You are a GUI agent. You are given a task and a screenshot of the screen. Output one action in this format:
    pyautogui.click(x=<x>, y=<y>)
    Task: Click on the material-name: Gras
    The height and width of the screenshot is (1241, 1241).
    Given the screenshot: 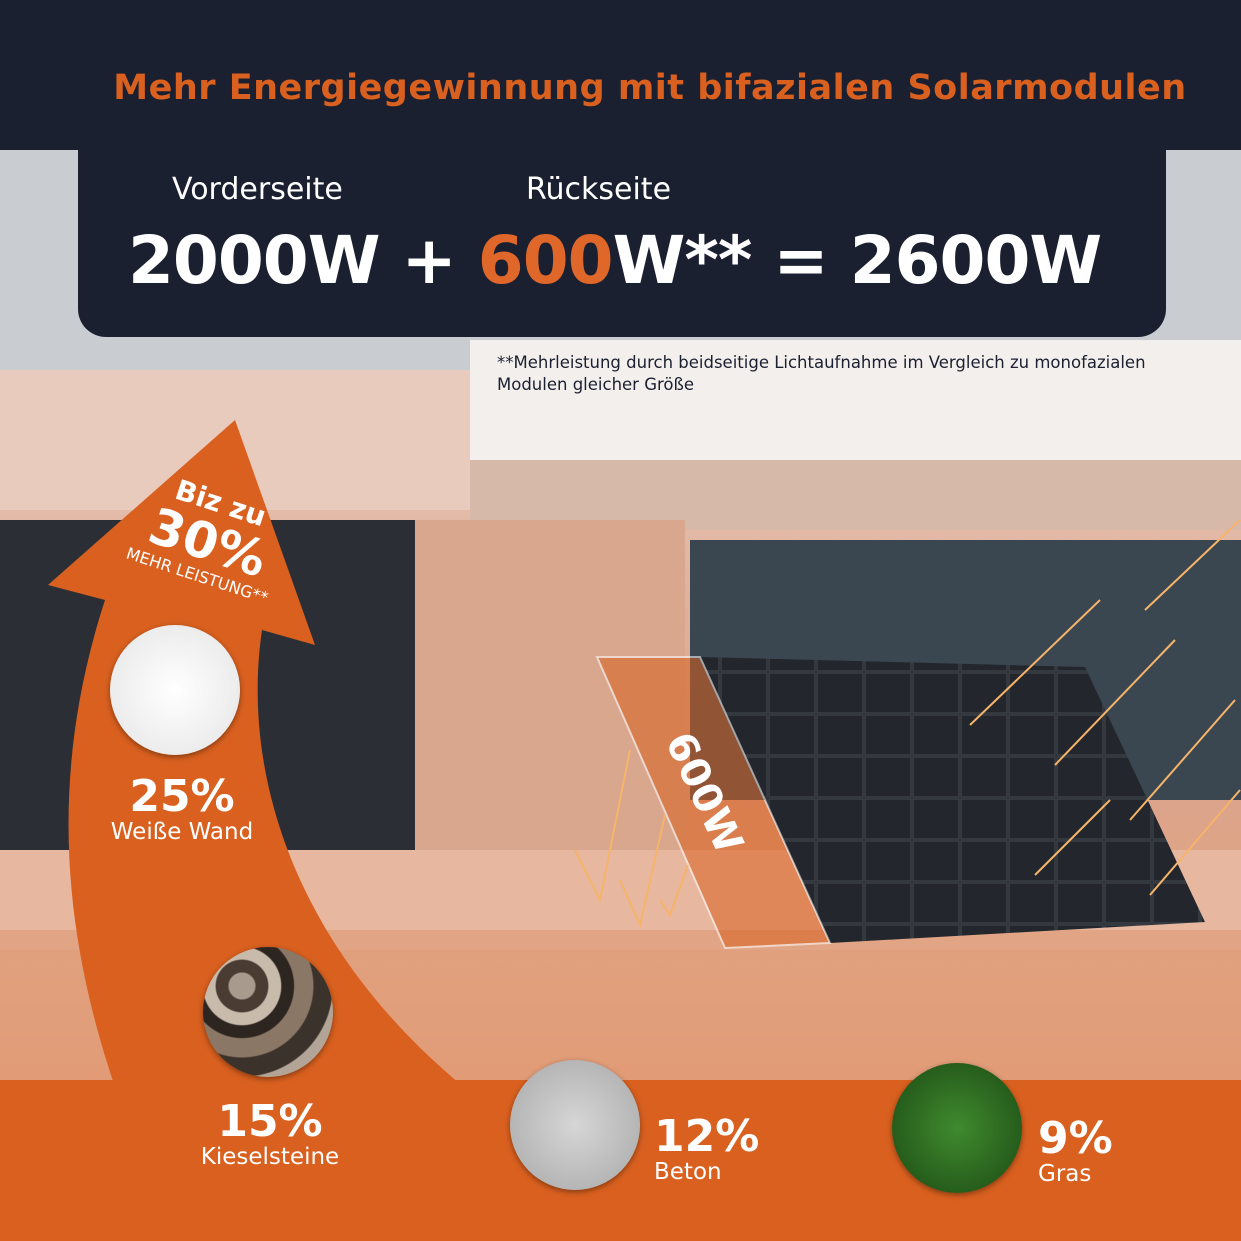 What is the action you would take?
    pyautogui.click(x=1065, y=1174)
    